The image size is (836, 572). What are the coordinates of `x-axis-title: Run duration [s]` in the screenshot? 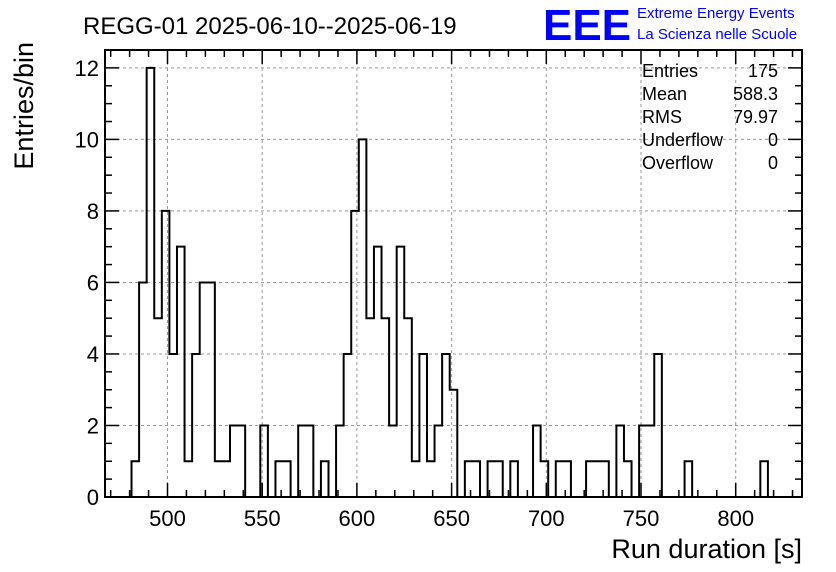 It's located at (706, 549).